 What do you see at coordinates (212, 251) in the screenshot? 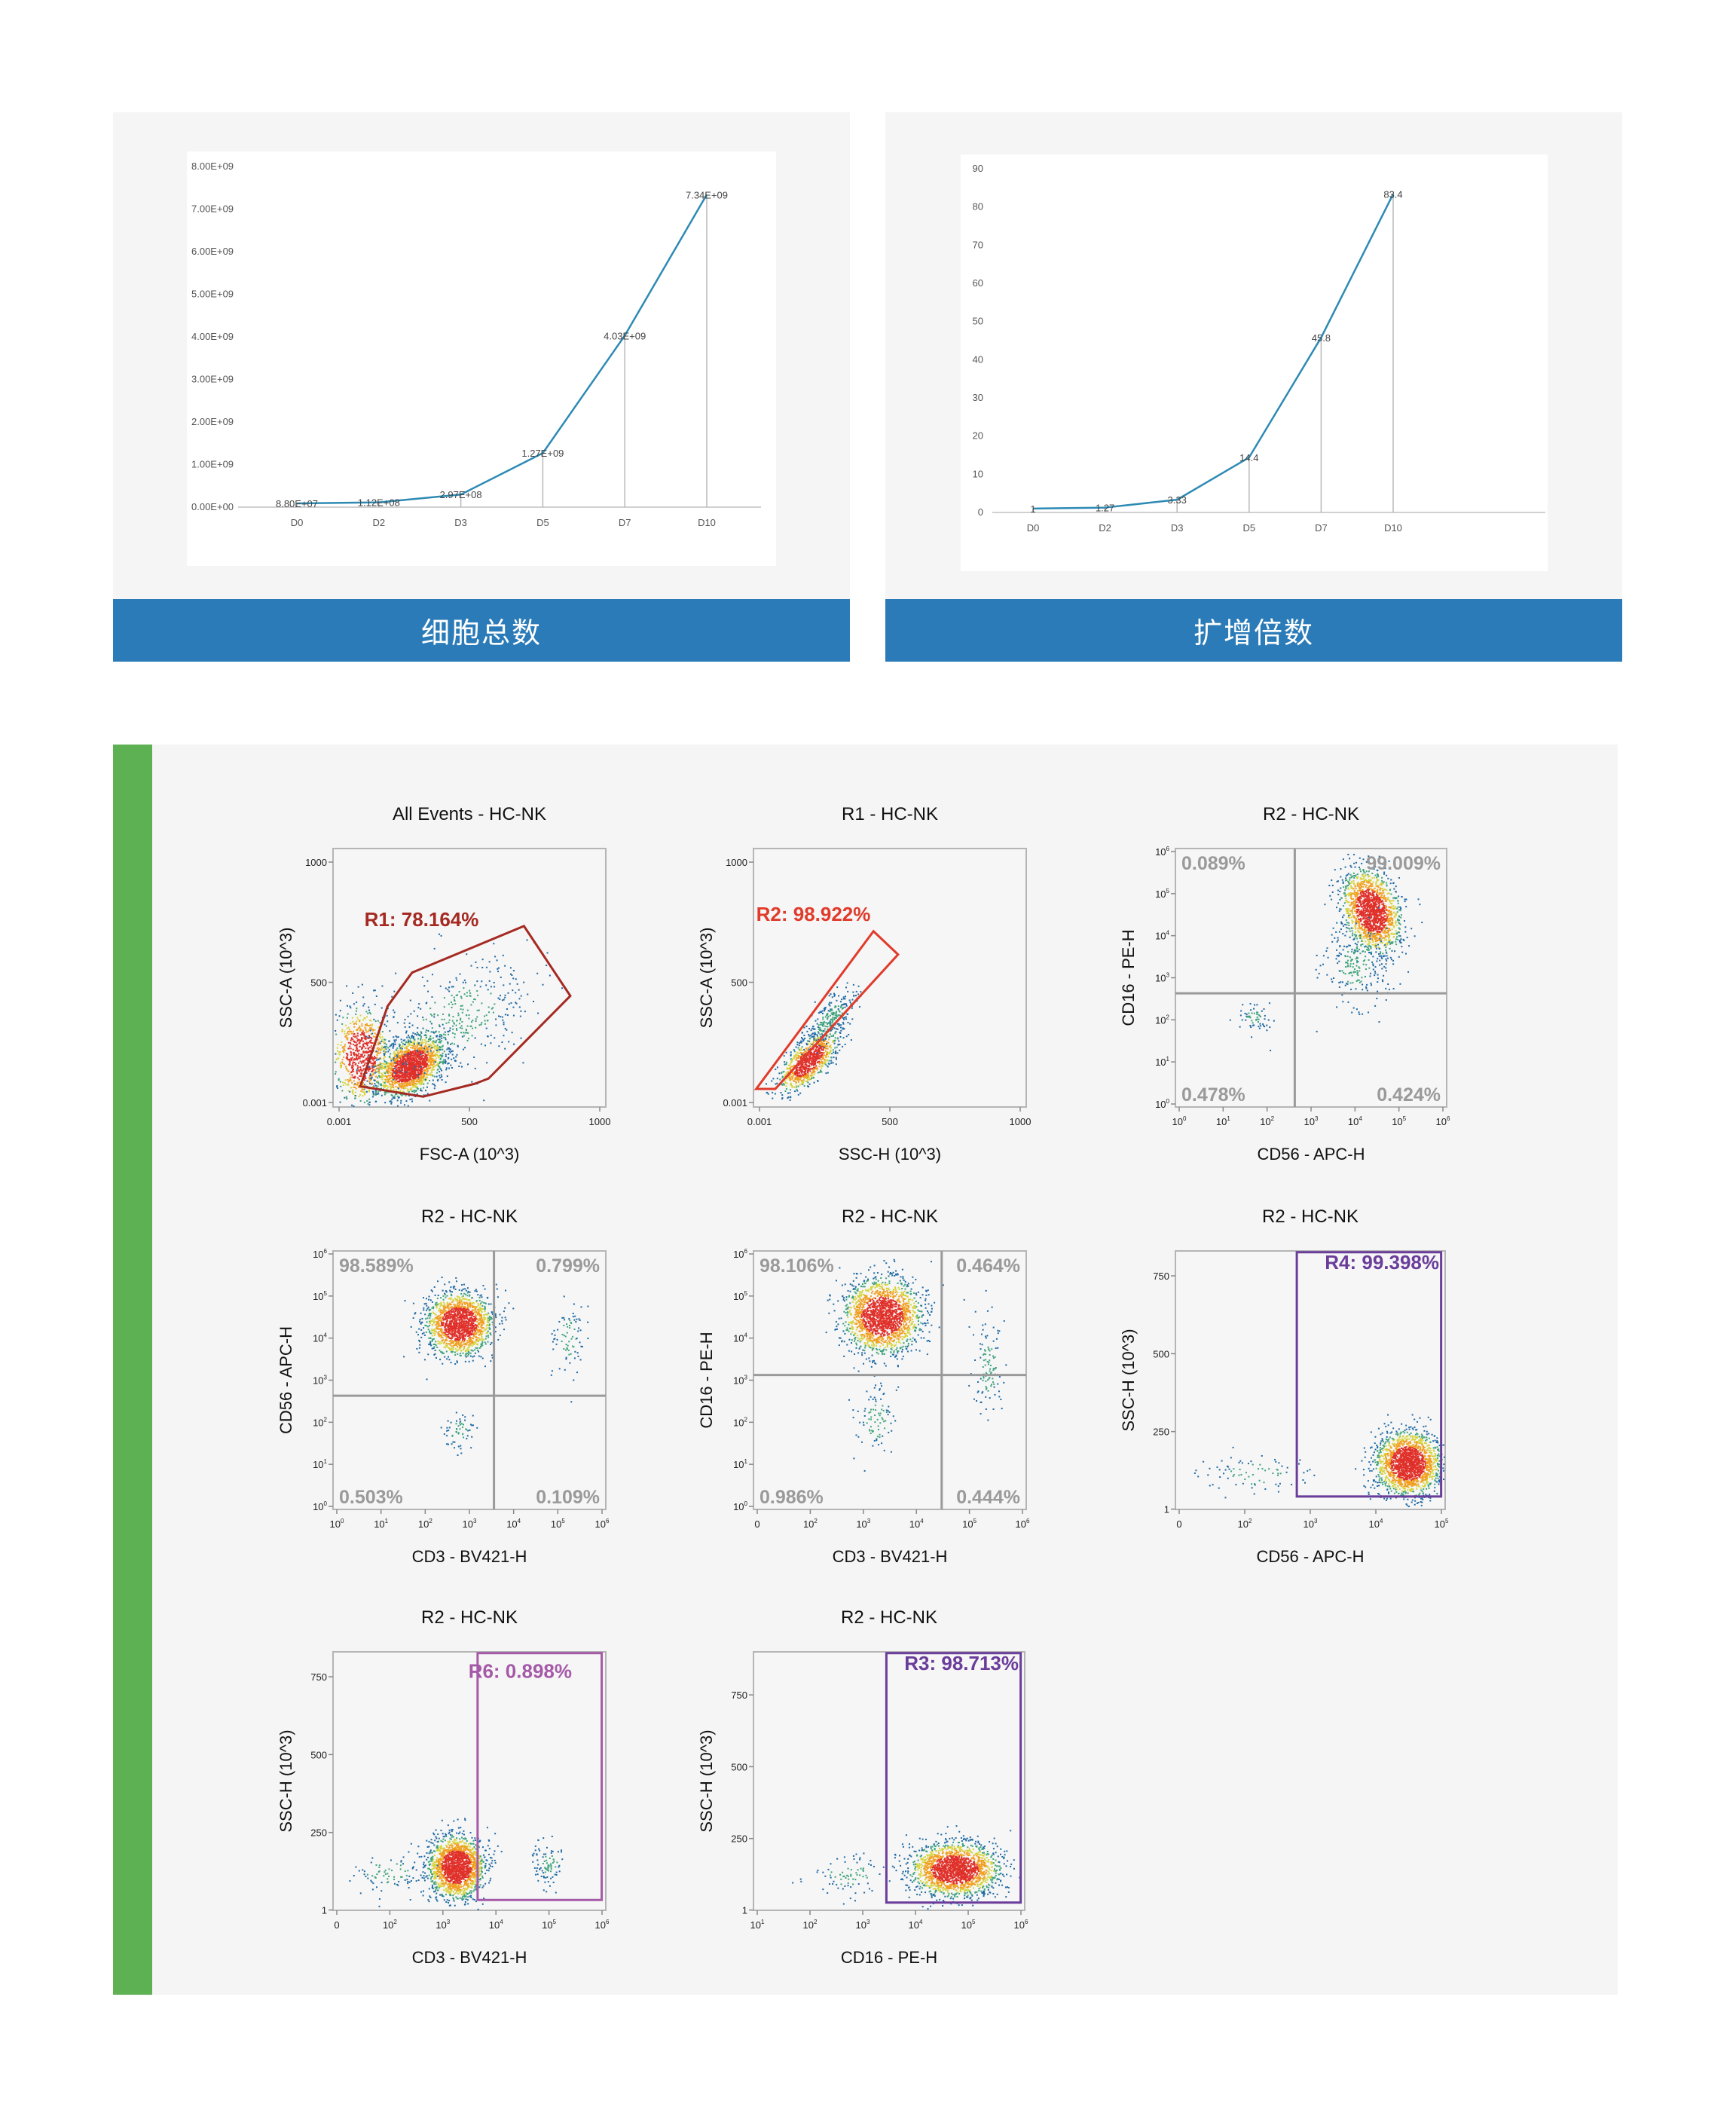
I see `y-tick-label: 6.00E+09` at bounding box center [212, 251].